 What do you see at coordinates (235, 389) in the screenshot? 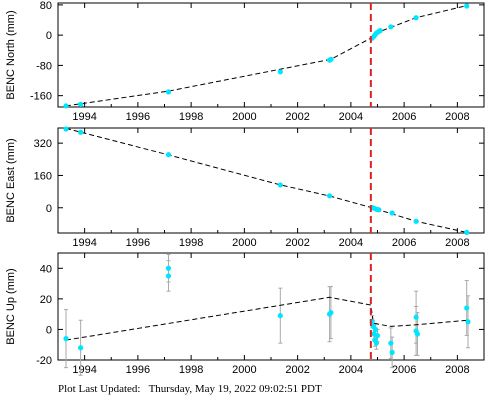
I see `footer-timestamp: Thursday, May 19, 2022 09:02:51 PDT` at bounding box center [235, 389].